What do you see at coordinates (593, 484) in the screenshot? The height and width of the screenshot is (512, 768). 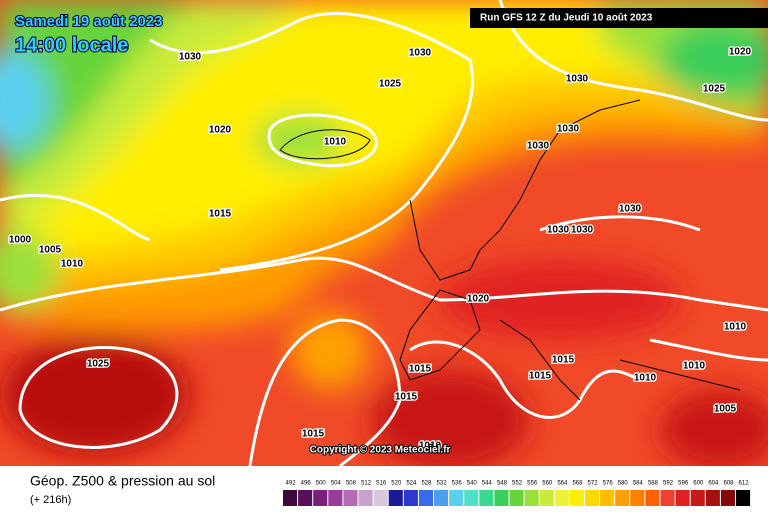 I see `legend-label: 572` at bounding box center [593, 484].